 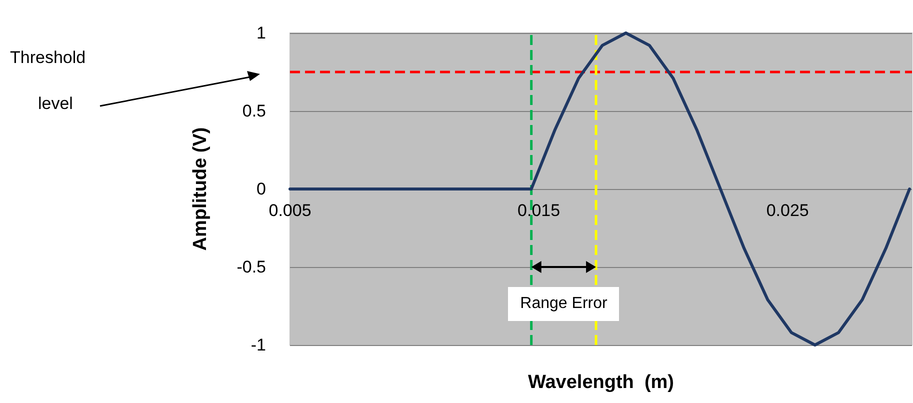 I want to click on y-tick-label: 0, so click(x=261, y=189).